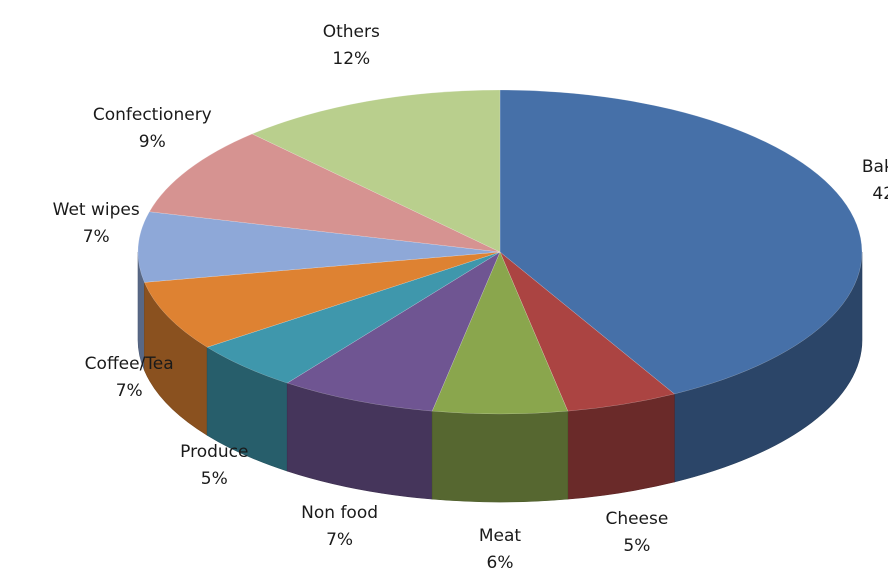 The image size is (888, 577). Describe the element at coordinates (500, 550) in the screenshot. I see `data-label-meat: Meat 6%` at that location.